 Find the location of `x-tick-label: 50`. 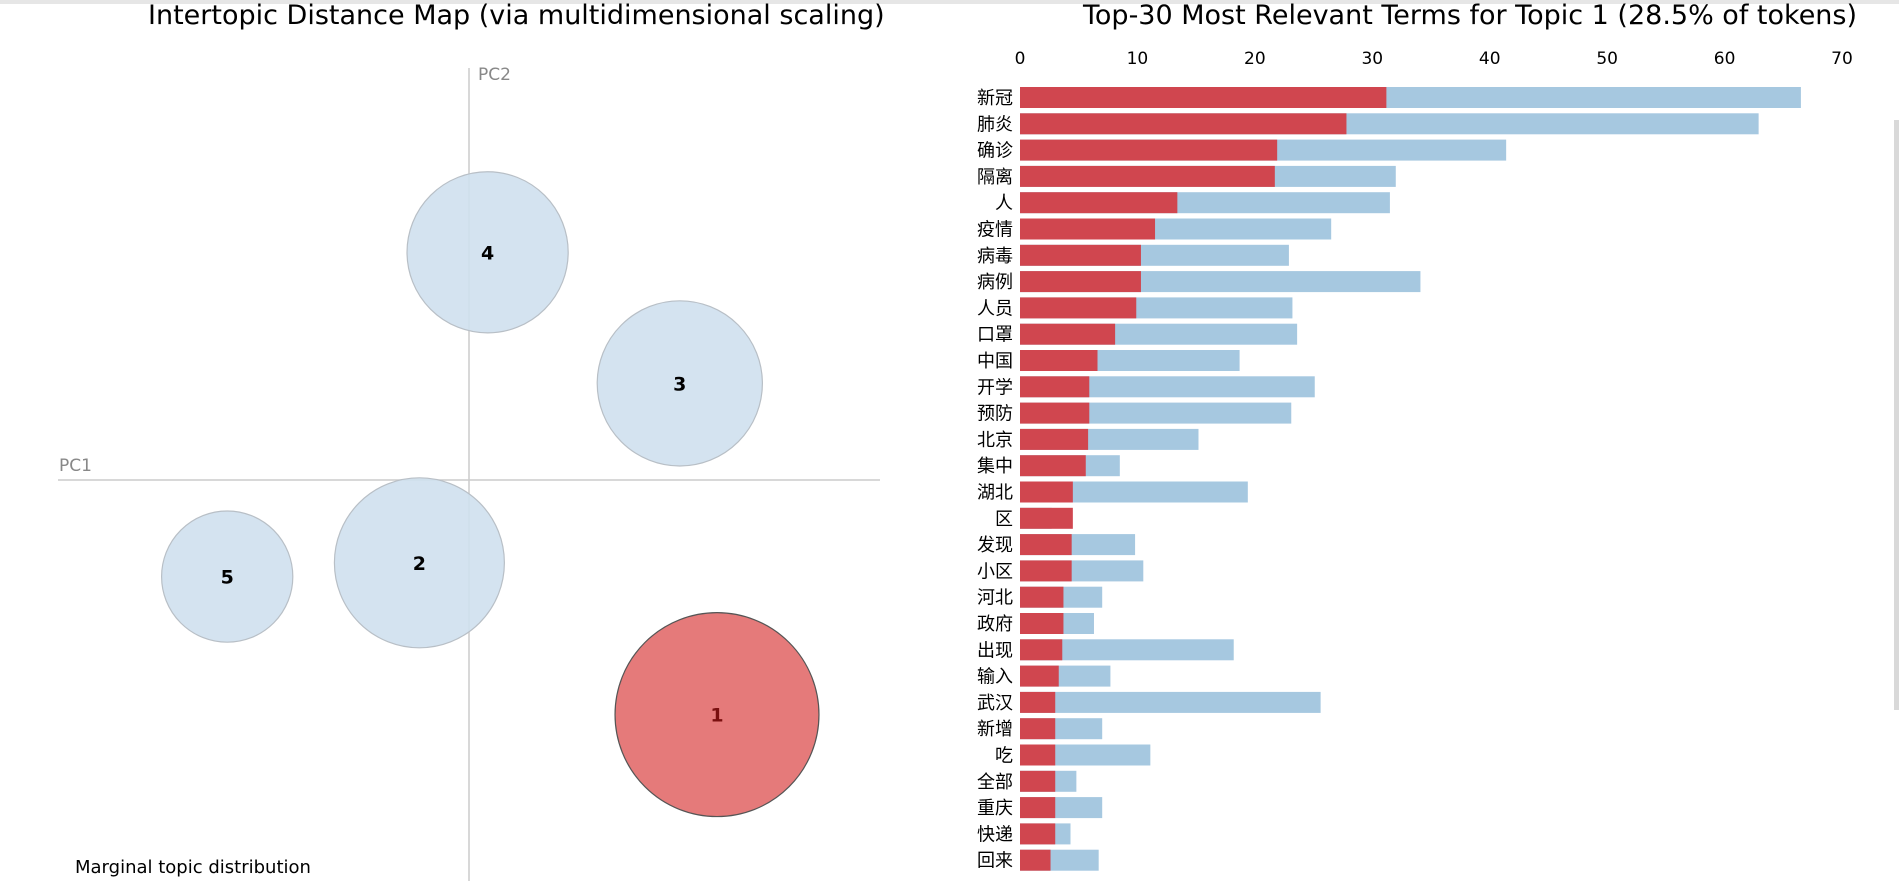

x-tick-label: 50 is located at coordinates (1607, 59).